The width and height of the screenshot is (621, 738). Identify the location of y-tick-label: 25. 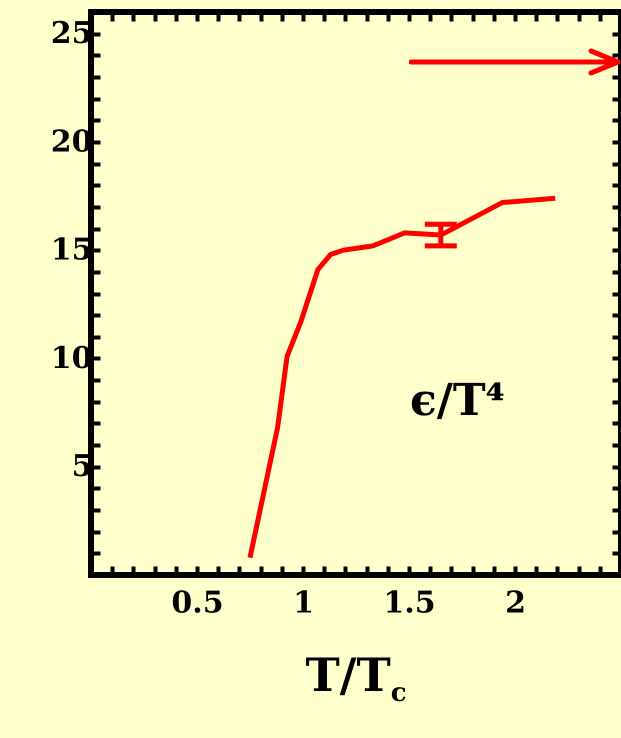
(71, 34).